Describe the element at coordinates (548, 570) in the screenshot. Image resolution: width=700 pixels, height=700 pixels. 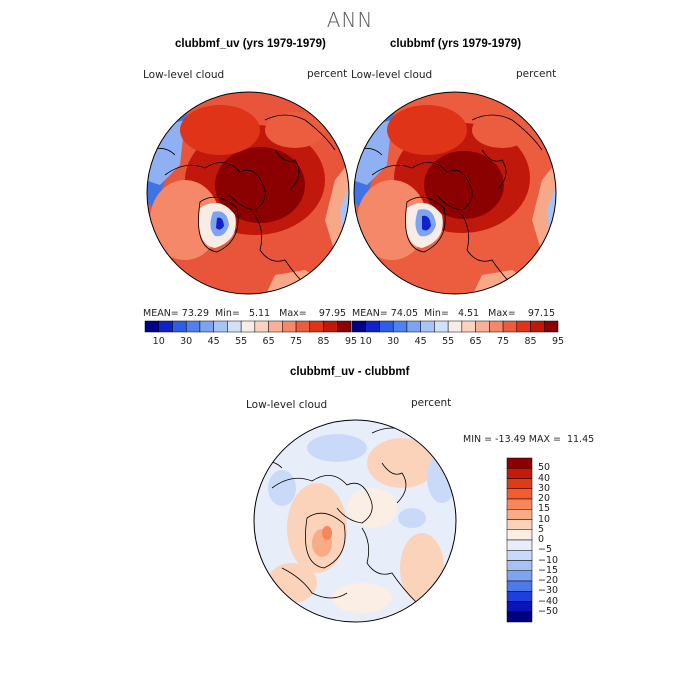
I see `colorbar-tick-label: −15` at that location.